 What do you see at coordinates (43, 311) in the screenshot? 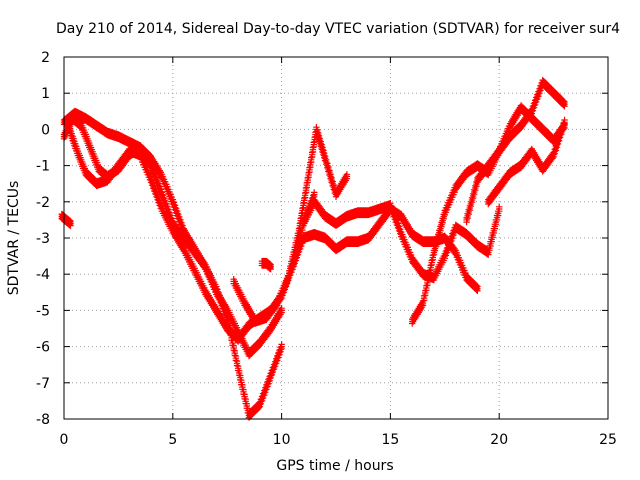
I see `y-tick-label: -5` at bounding box center [43, 311].